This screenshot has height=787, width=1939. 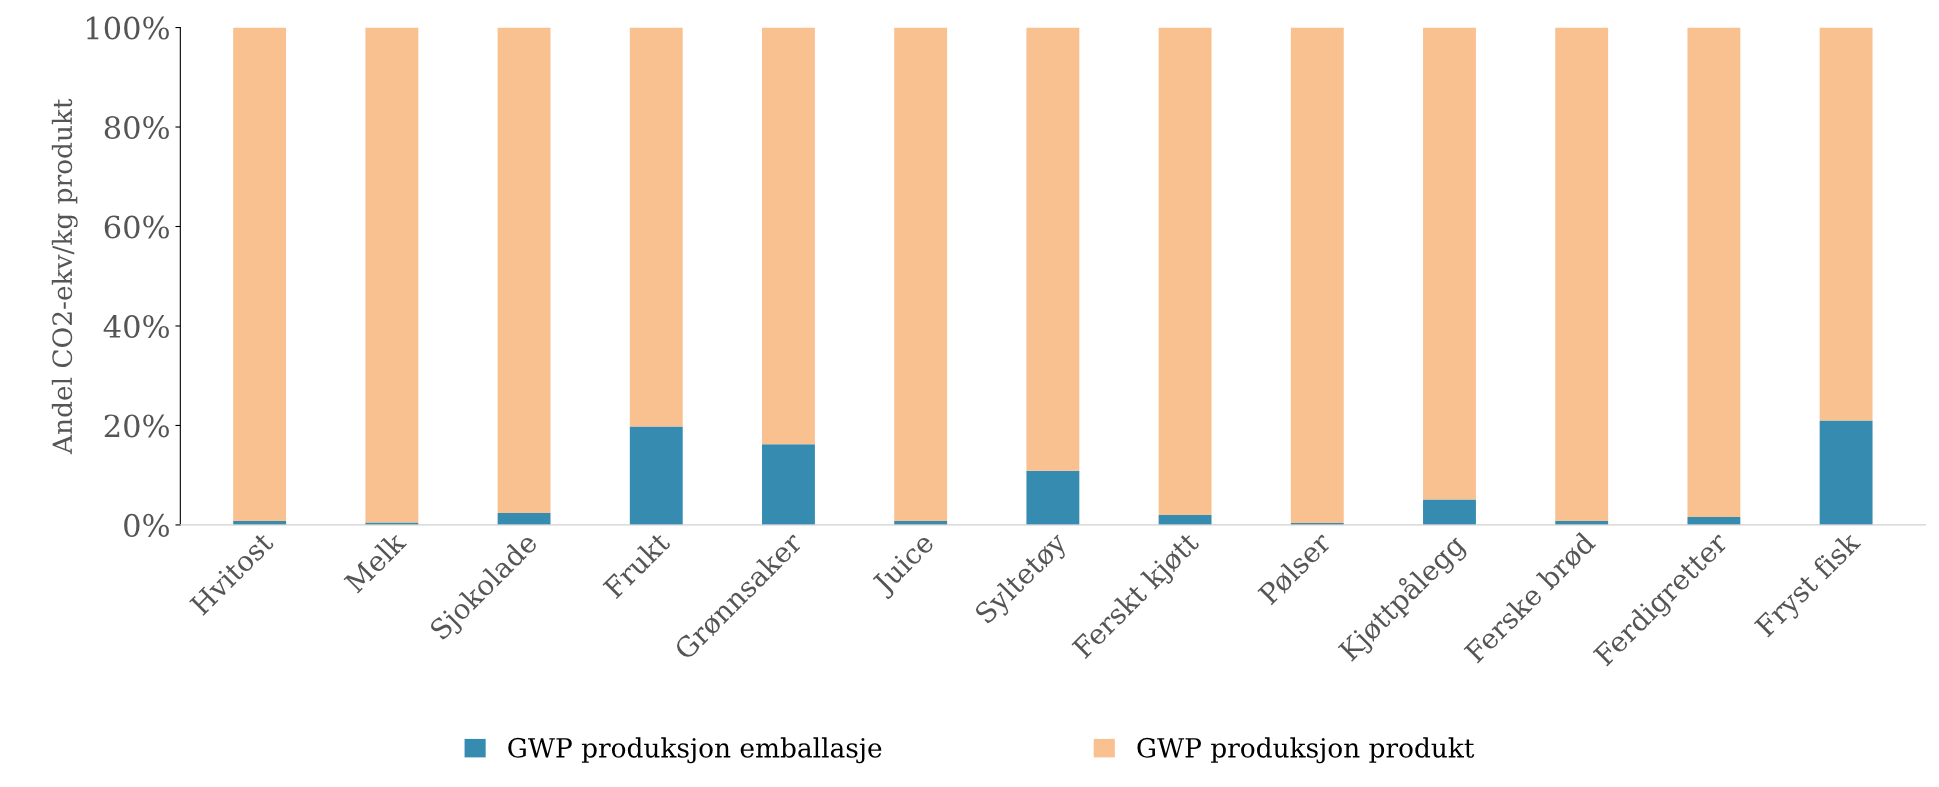 I want to click on y-tick-label: 40%, so click(x=136, y=326).